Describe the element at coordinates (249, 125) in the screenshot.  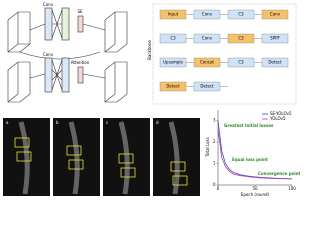
I see `annotation: Greatest Initial losses` at that location.